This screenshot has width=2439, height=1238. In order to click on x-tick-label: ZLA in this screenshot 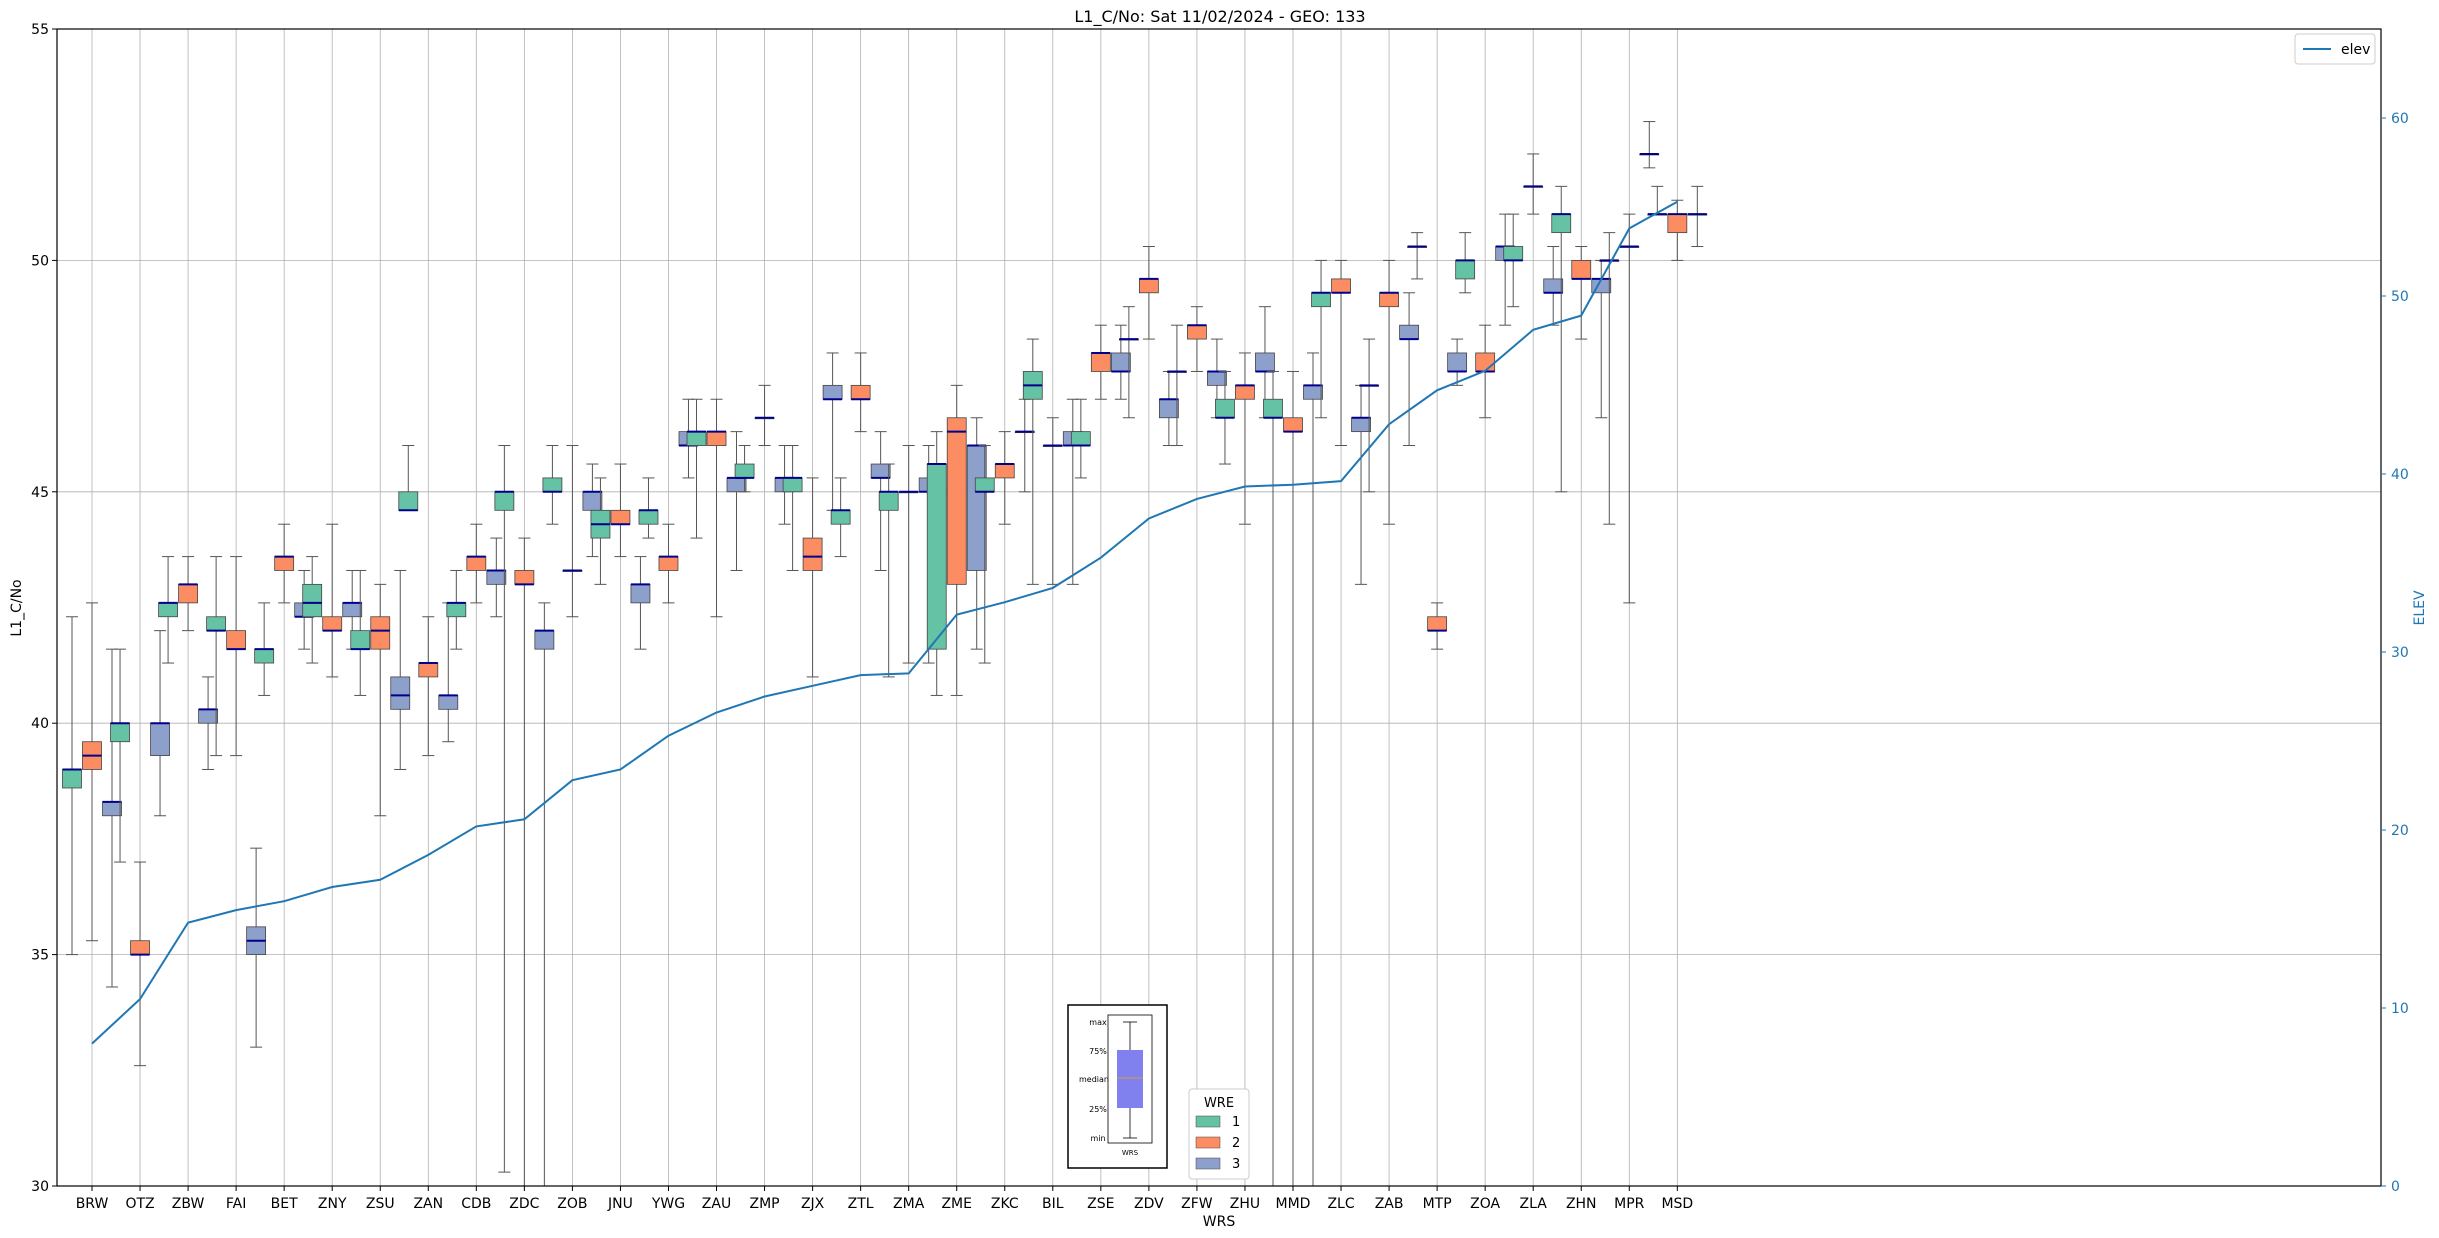, I will do `click(1534, 1204)`.